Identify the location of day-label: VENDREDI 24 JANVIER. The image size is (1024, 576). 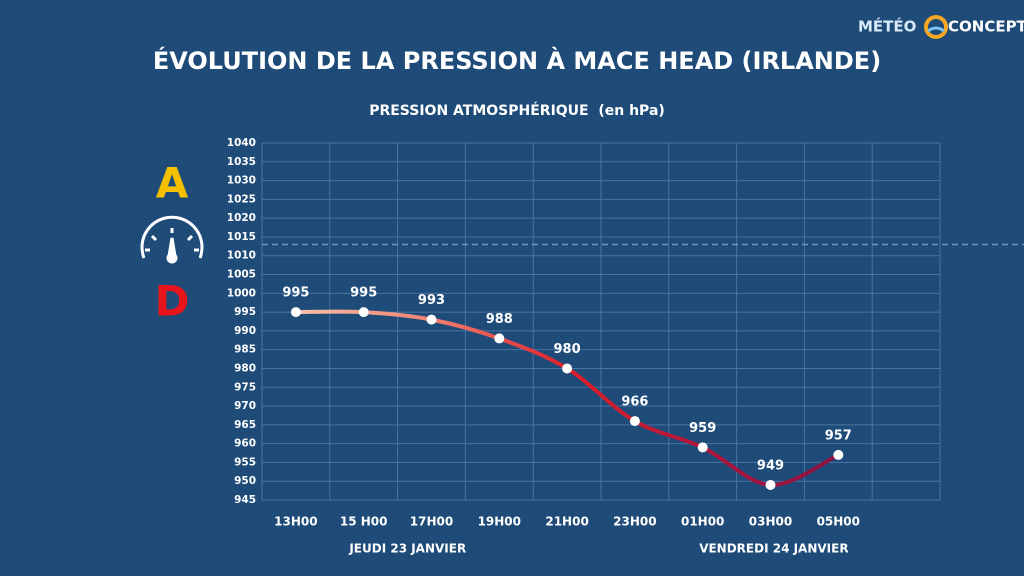
(773, 549).